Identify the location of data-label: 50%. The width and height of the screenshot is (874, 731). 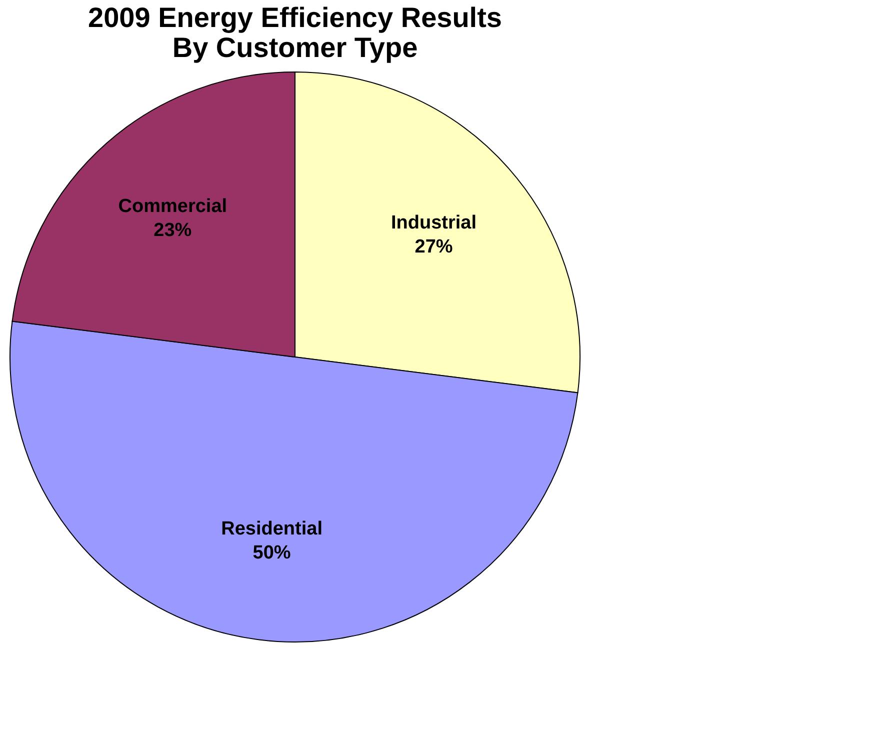
(271, 553).